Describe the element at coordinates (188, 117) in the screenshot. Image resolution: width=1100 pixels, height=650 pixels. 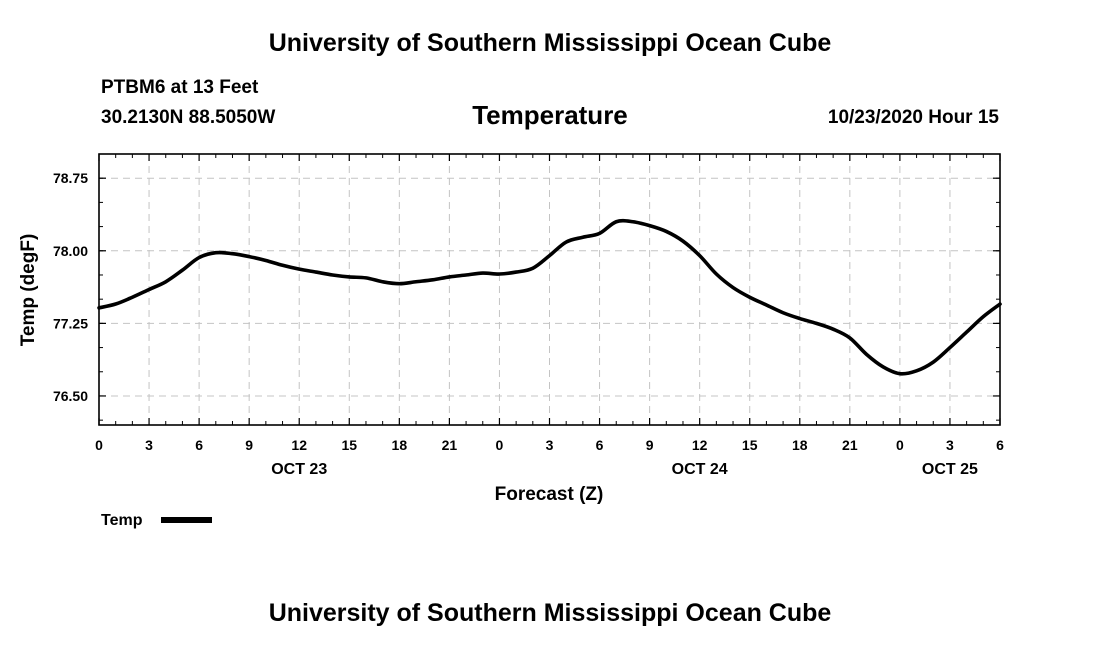
I see `station-location: 30.2130N 88.5050W` at that location.